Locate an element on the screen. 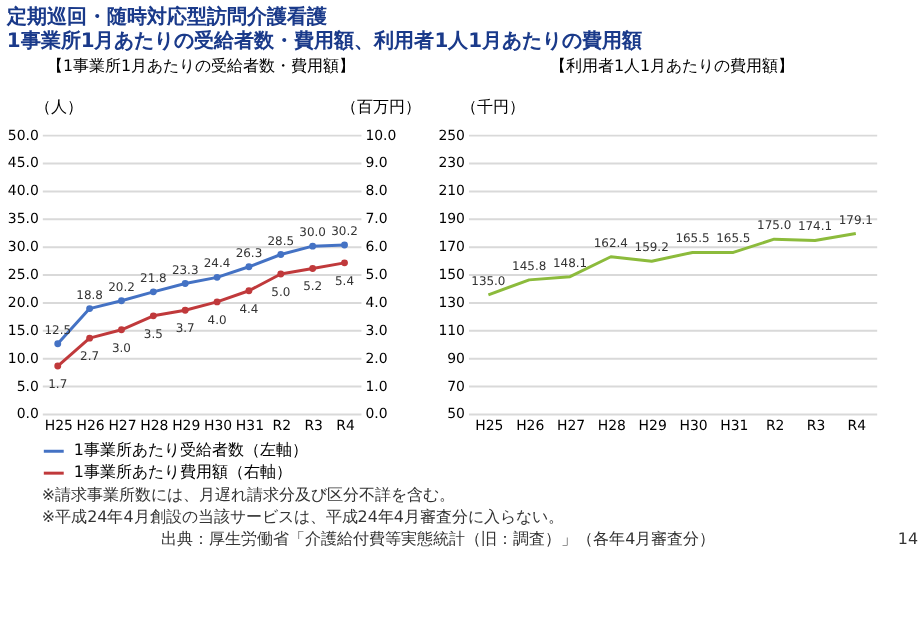  y2-axis-title: （百万円） is located at coordinates (381, 106).